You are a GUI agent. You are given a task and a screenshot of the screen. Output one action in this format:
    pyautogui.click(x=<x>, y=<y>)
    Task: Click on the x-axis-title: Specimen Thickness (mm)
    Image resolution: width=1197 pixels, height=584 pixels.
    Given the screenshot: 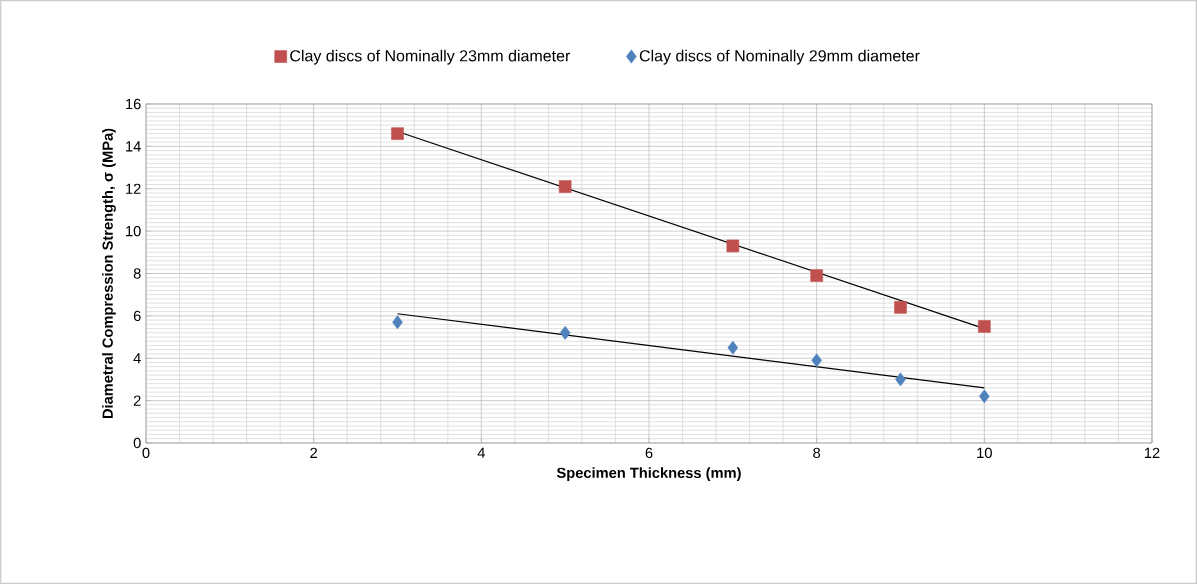 What is the action you would take?
    pyautogui.click(x=648, y=474)
    